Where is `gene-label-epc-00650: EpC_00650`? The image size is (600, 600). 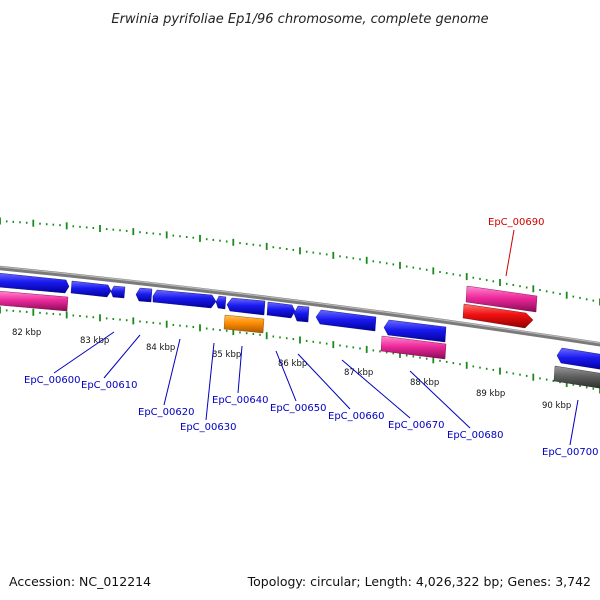 gene-label-epc-00650: EpC_00650 is located at coordinates (298, 408).